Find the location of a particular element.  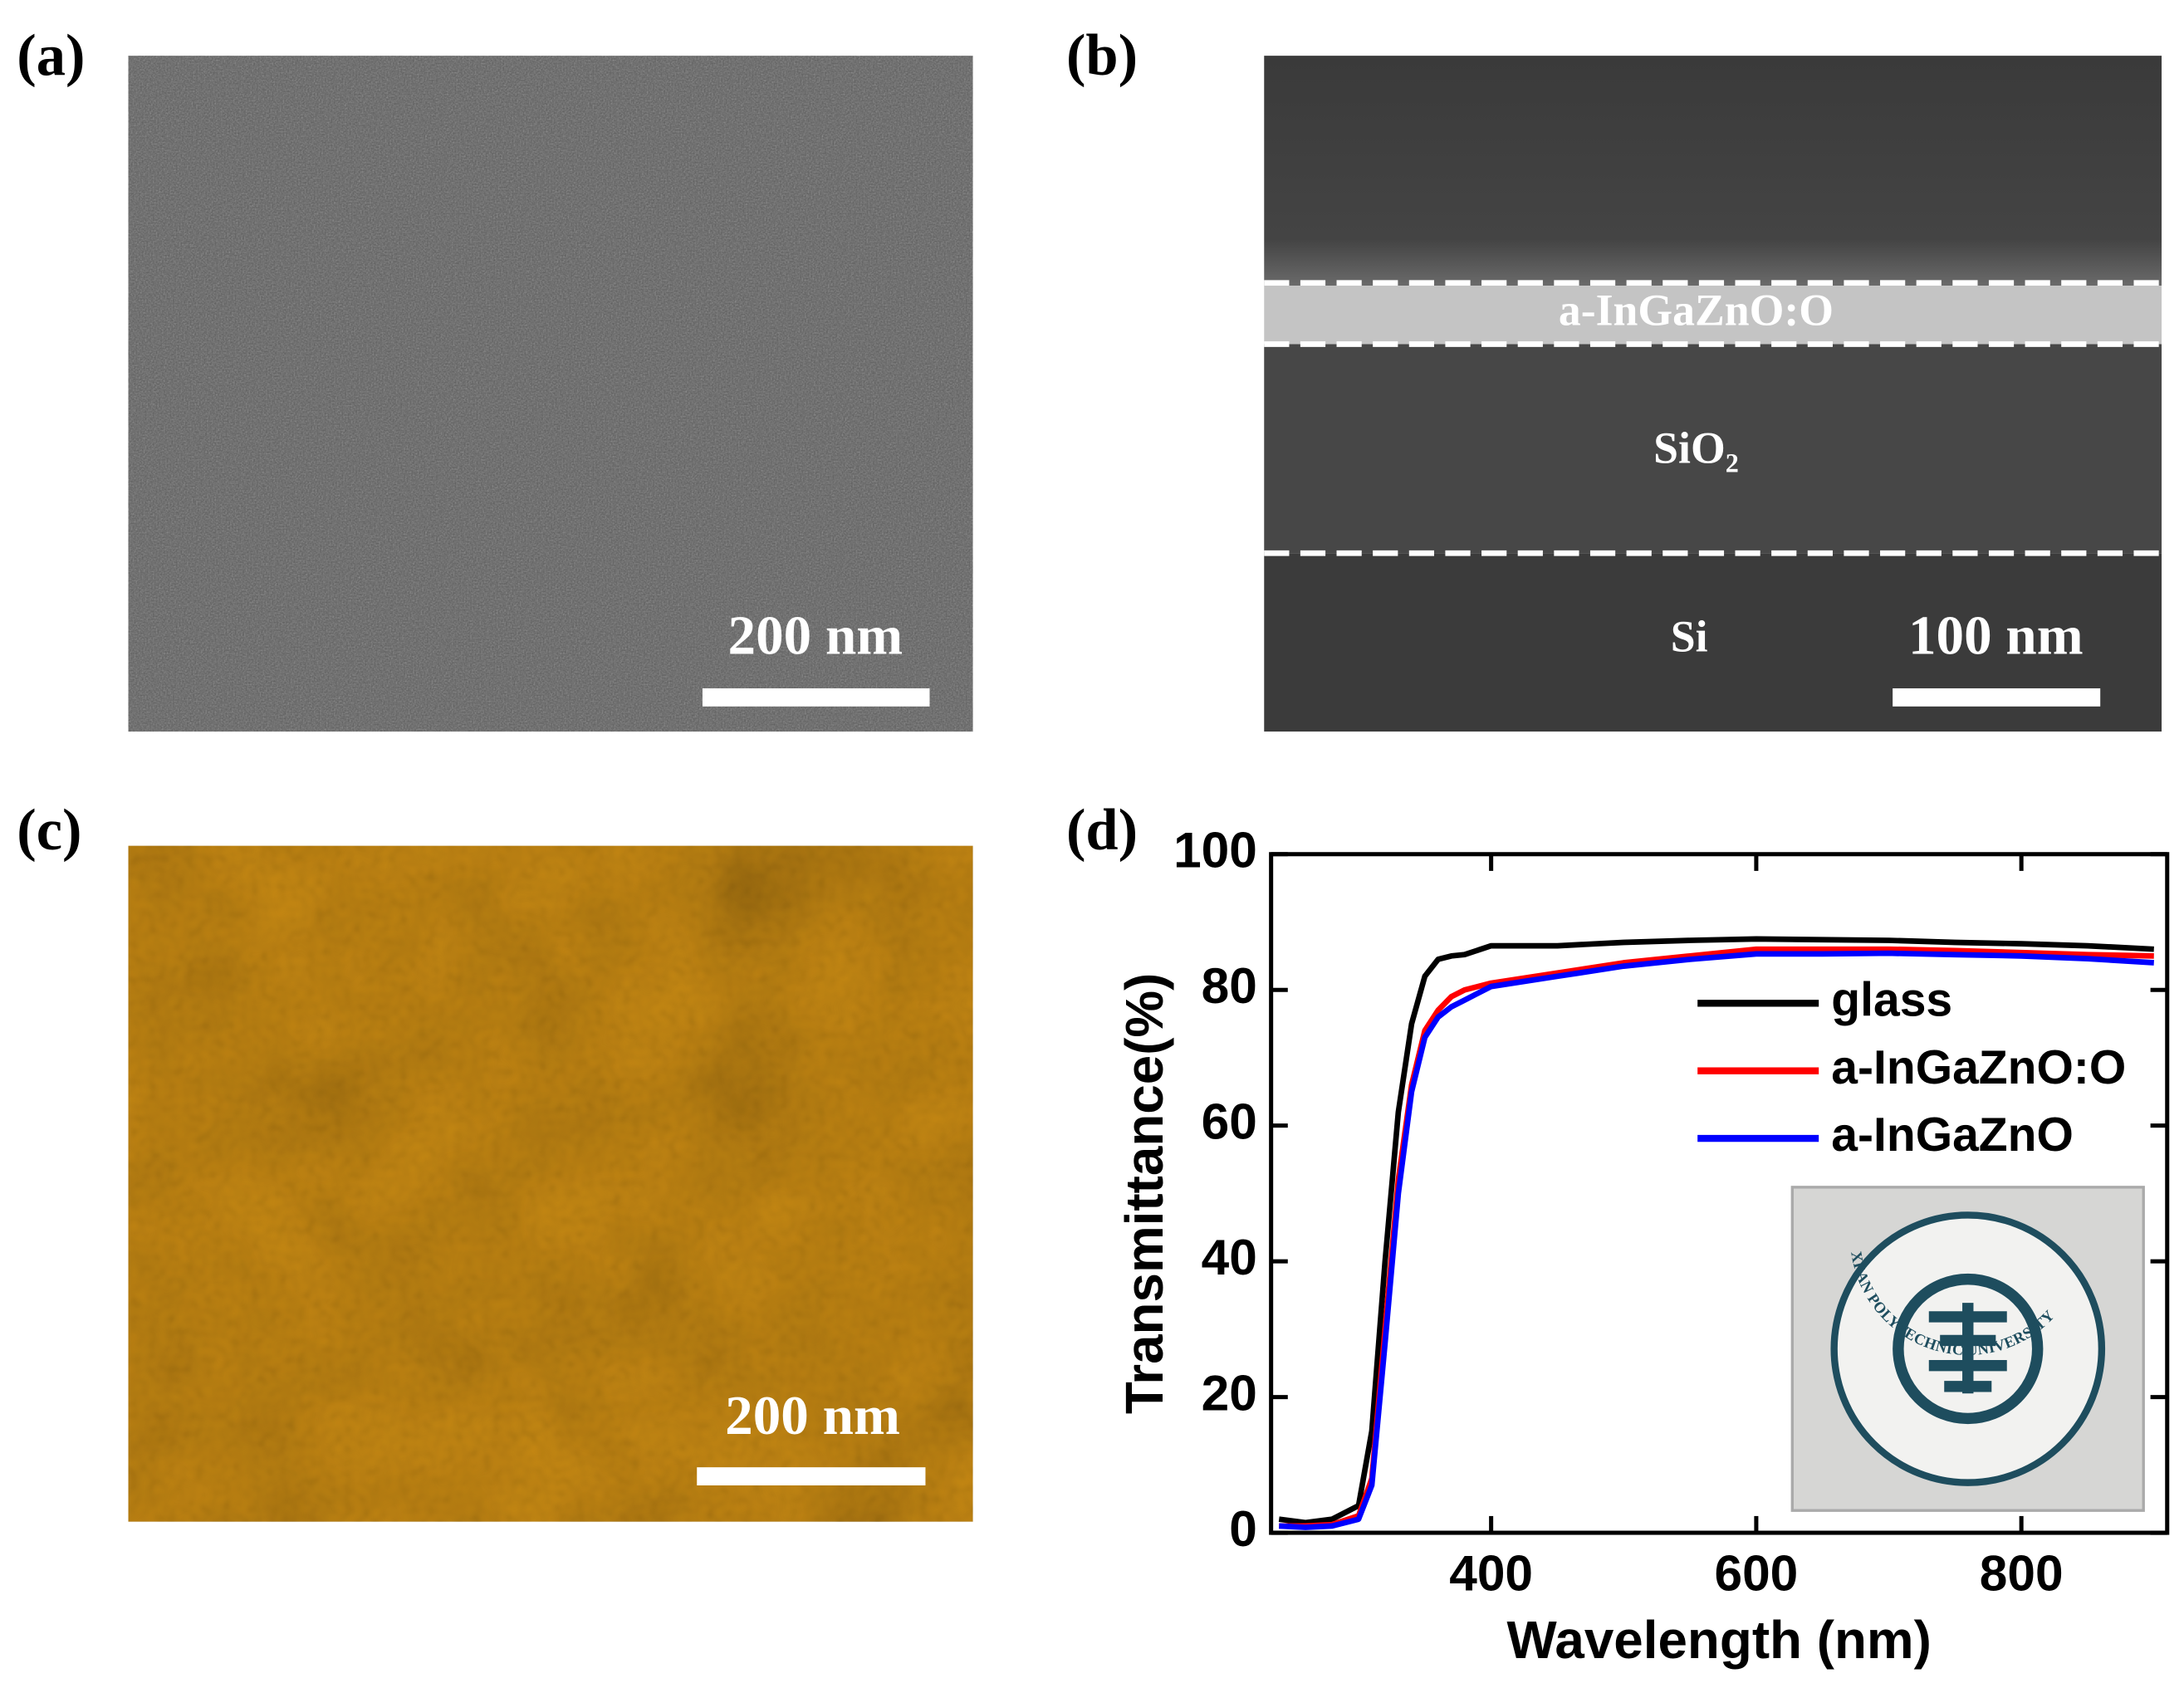

logo-mark is located at coordinates (1967, 1348).